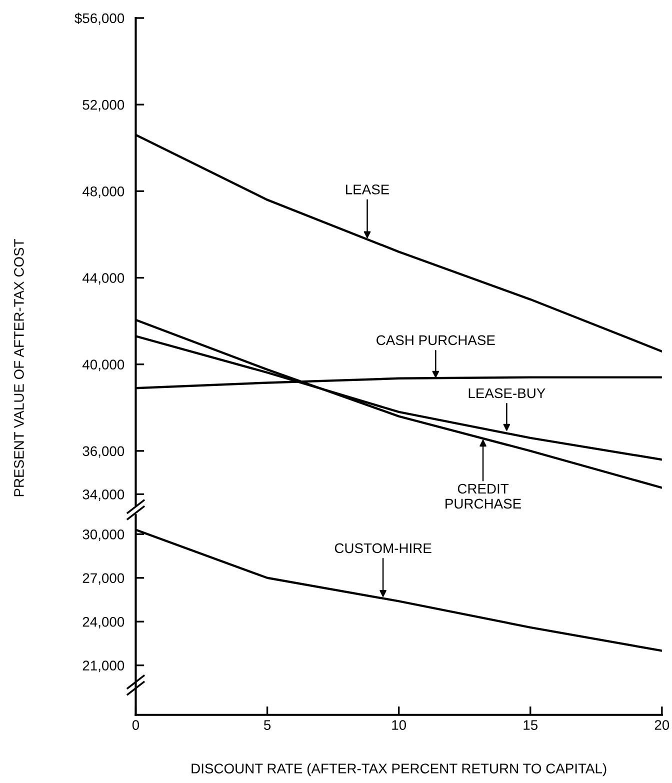 The height and width of the screenshot is (783, 672). I want to click on y-tick-label: $56,000, so click(99, 18).